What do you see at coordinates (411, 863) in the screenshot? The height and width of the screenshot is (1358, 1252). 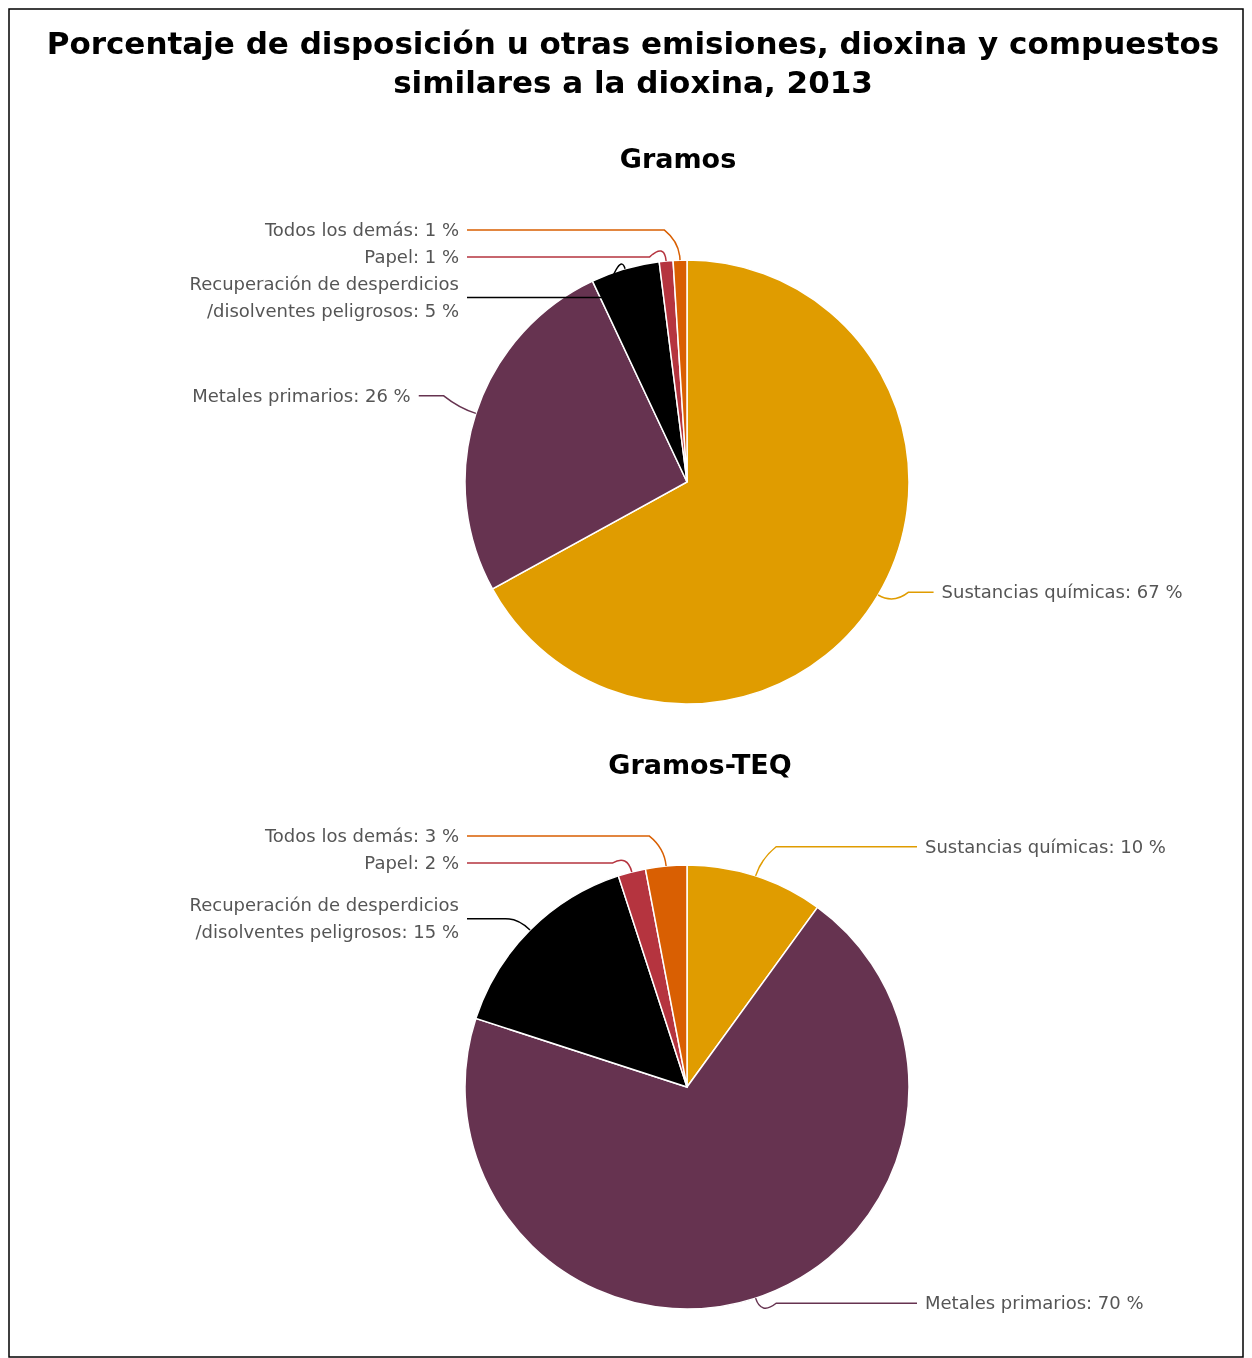 I see `slice-label: Papel: 2 %` at bounding box center [411, 863].